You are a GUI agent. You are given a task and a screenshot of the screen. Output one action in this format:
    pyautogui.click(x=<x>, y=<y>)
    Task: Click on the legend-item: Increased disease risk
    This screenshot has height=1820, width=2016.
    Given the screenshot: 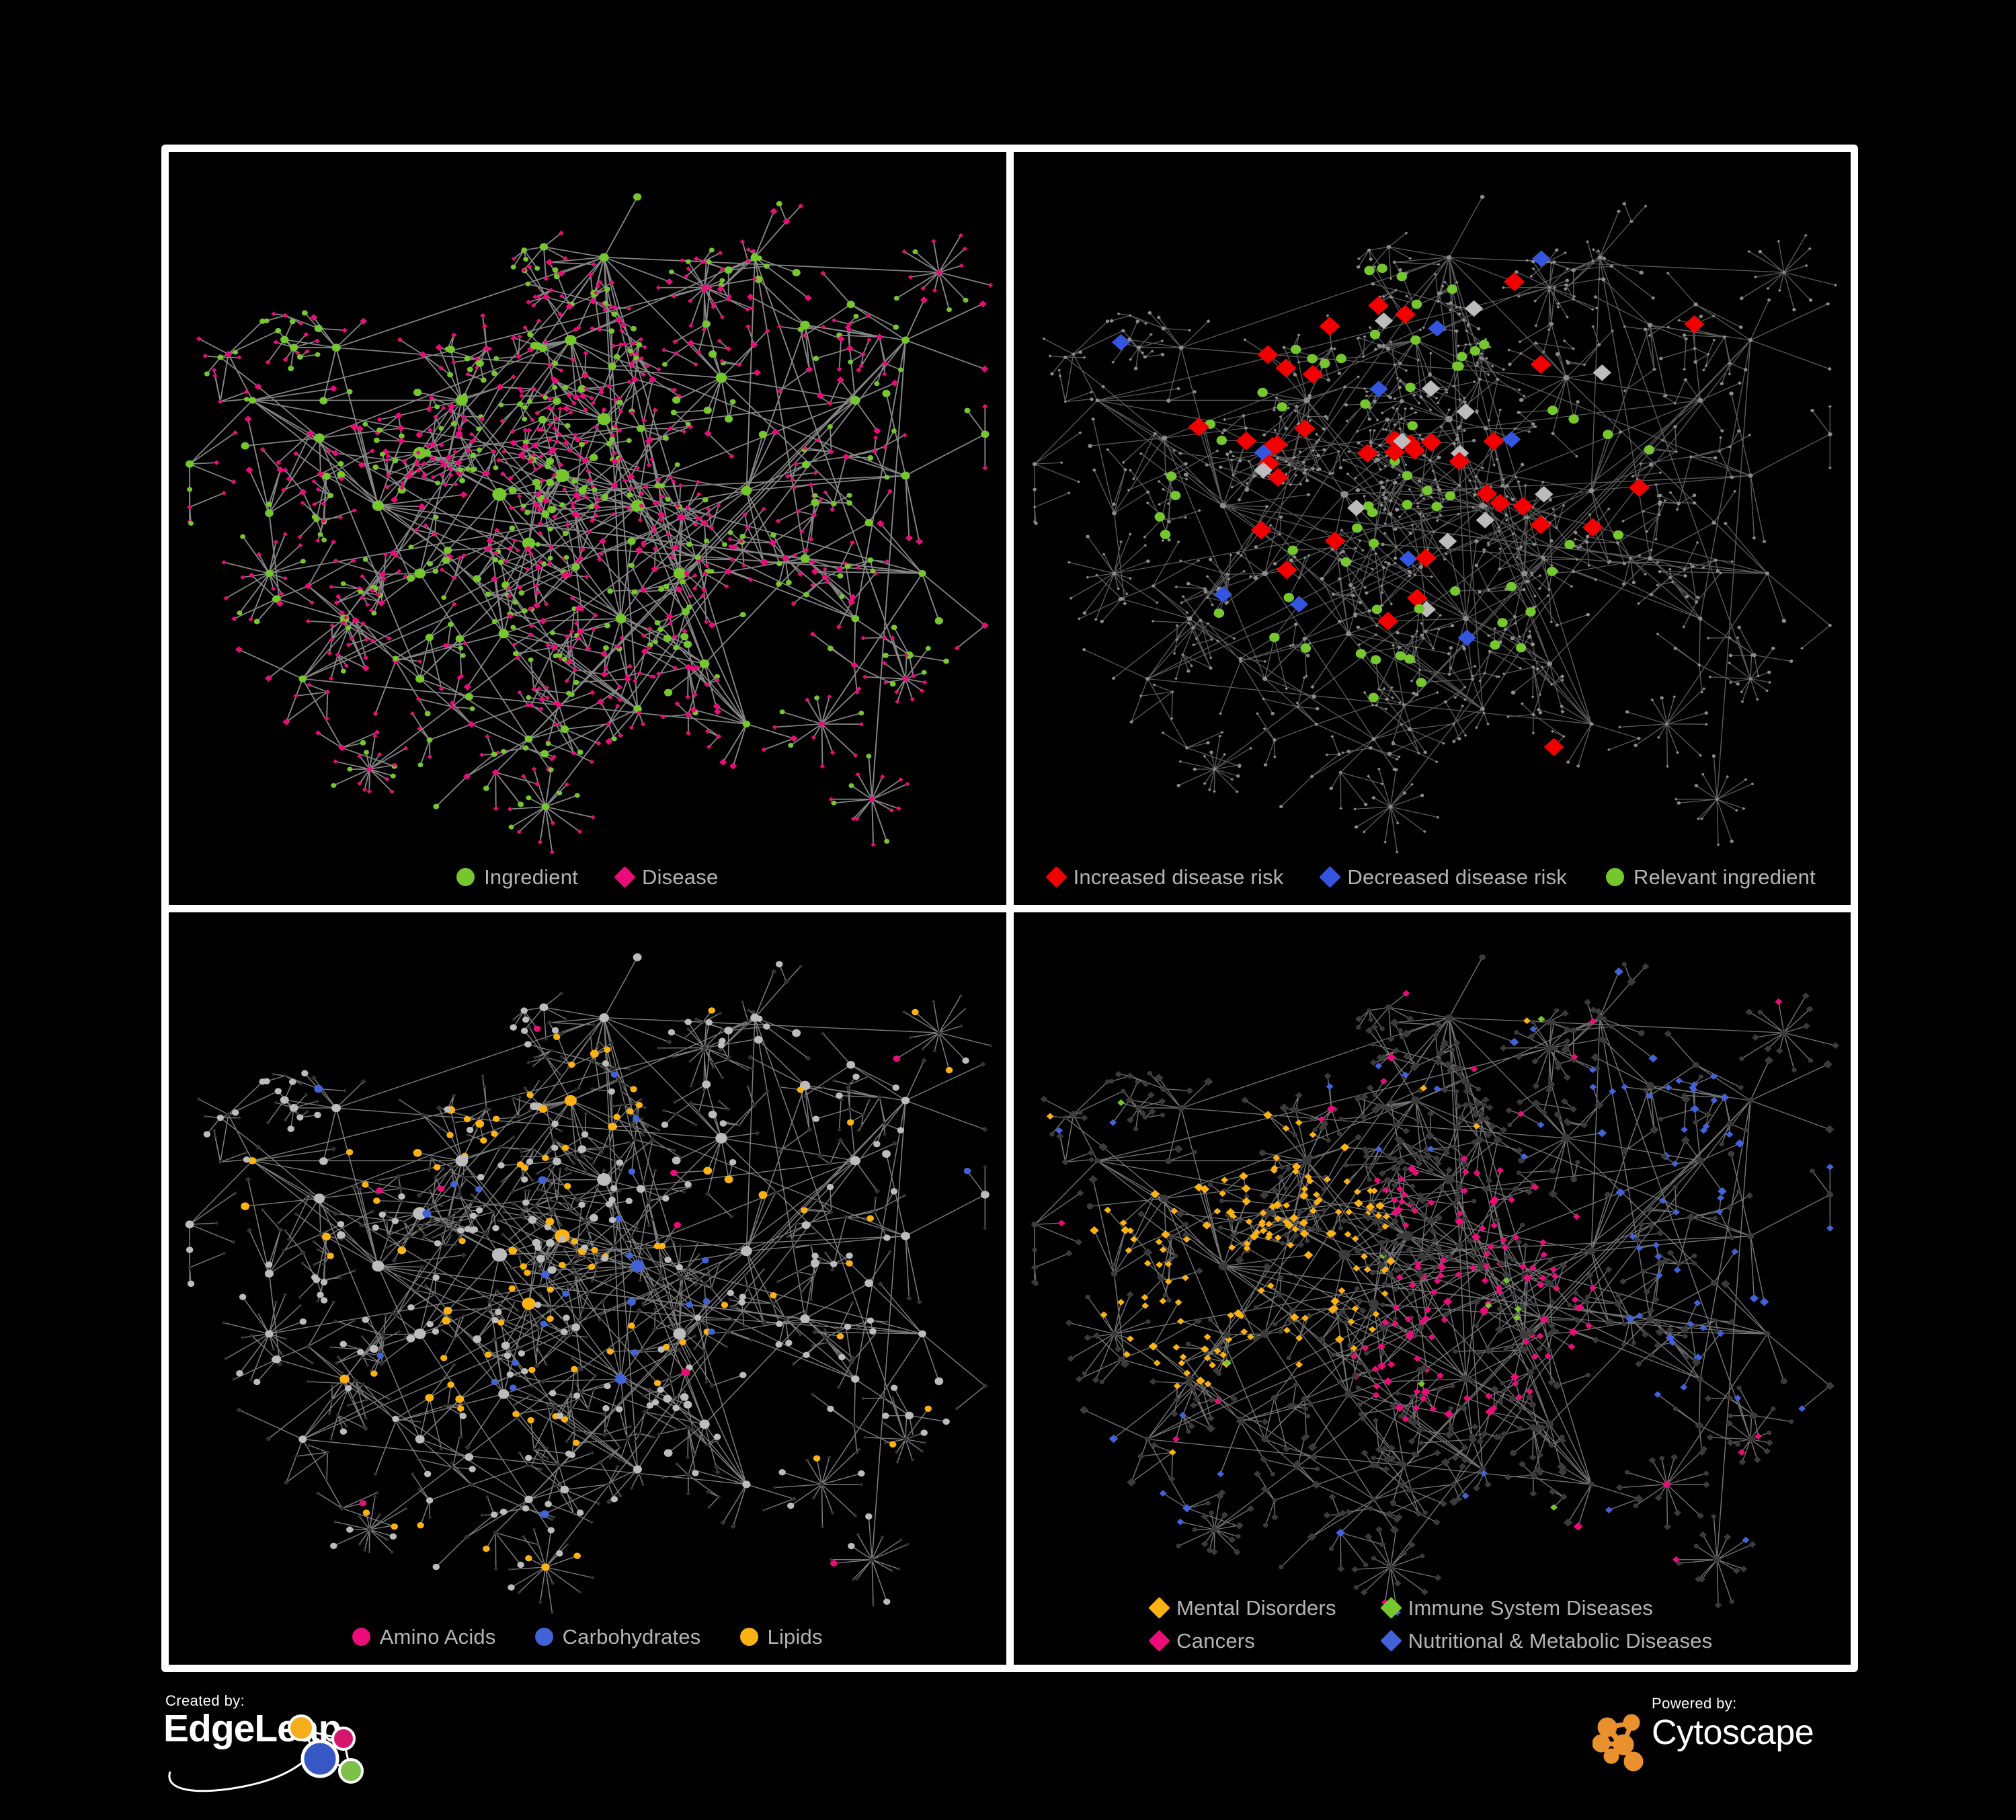 What is the action you would take?
    pyautogui.click(x=1164, y=877)
    